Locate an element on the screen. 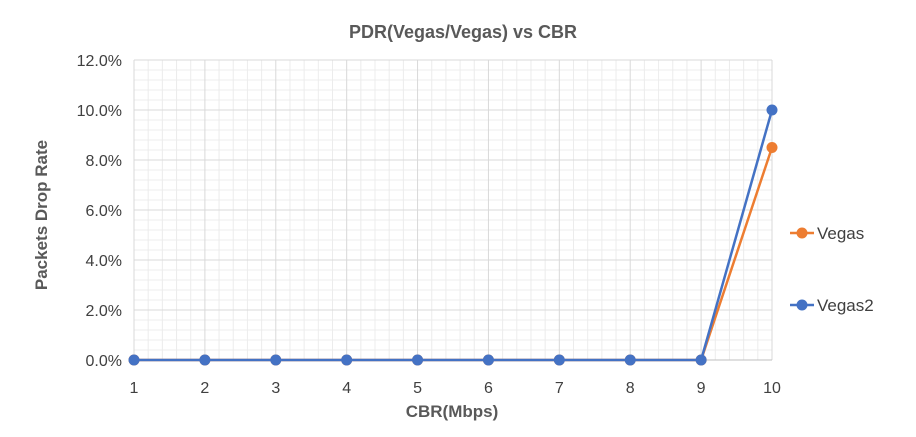 This screenshot has height=437, width=916. y-axis-title: Packets Drop Rate is located at coordinates (41, 215).